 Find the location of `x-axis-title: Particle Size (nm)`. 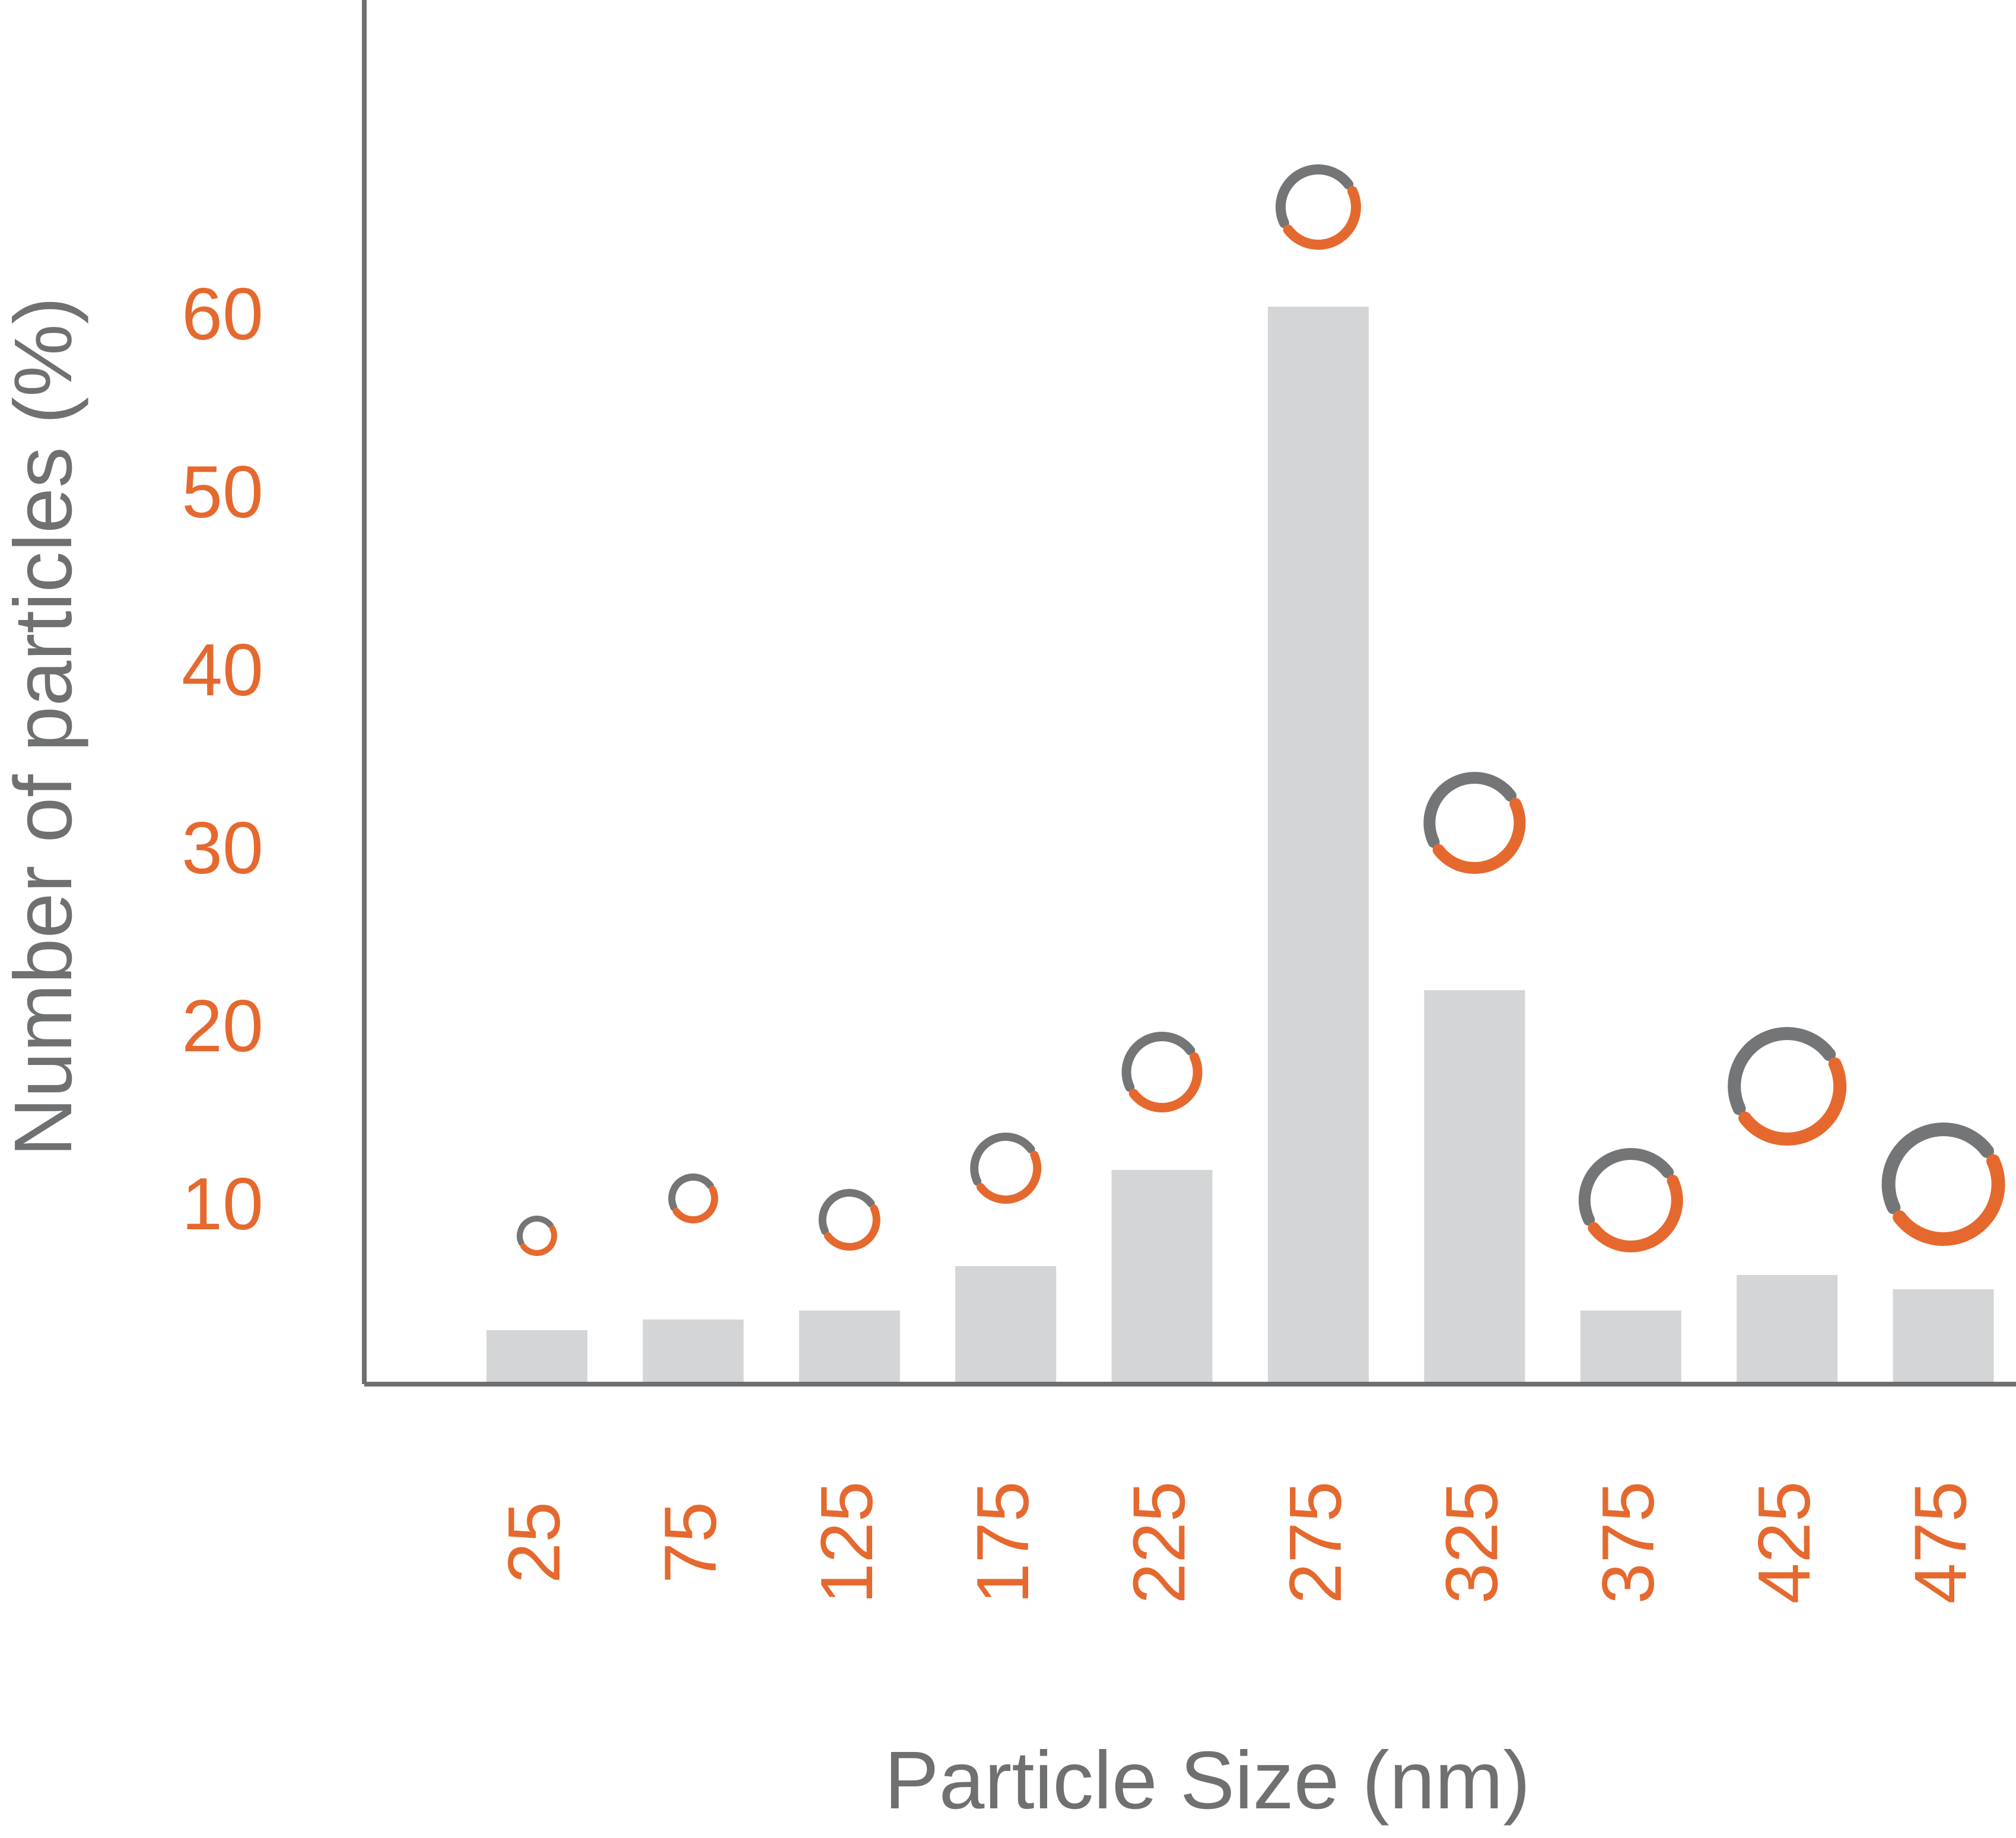

x-axis-title: Particle Size (nm) is located at coordinates (1208, 1780).